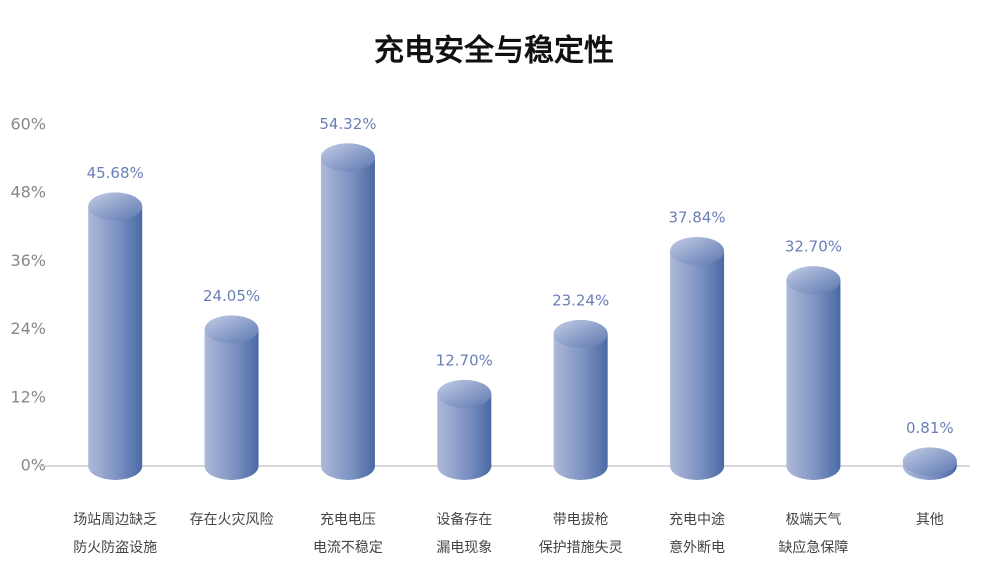  What do you see at coordinates (347, 534) in the screenshot?
I see `x-tick-label: 充电电压 电流不稳定` at bounding box center [347, 534].